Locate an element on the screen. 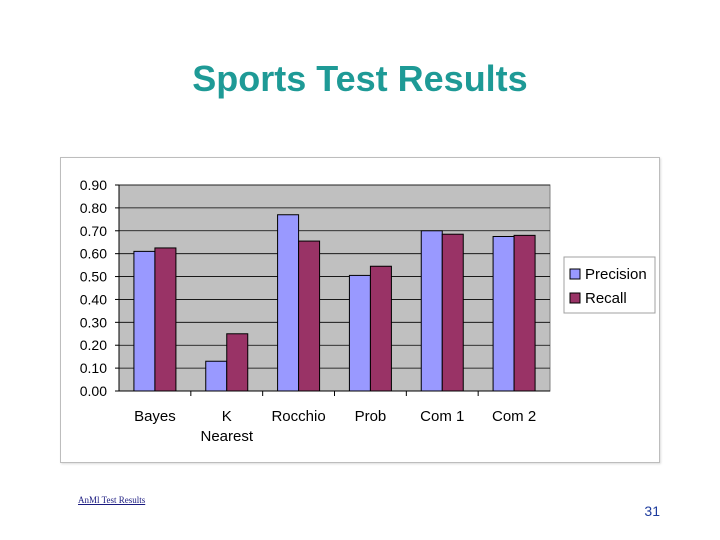 The height and width of the screenshot is (540, 720). x-tick-label-line: Com 1 is located at coordinates (442, 416).